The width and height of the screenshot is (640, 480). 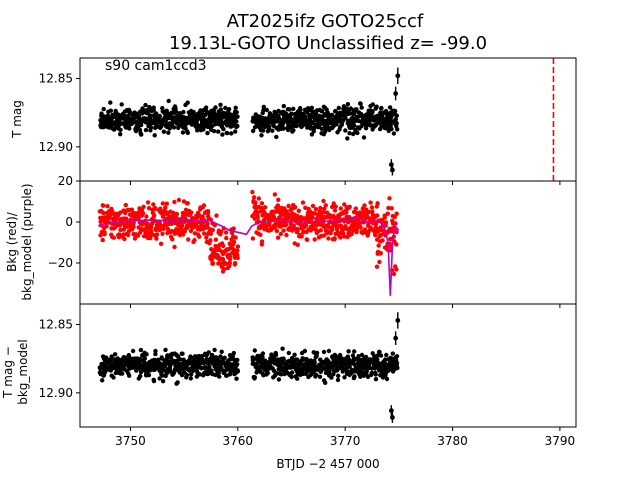 What do you see at coordinates (56, 147) in the screenshot?
I see `y-tick-label: 12.90` at bounding box center [56, 147].